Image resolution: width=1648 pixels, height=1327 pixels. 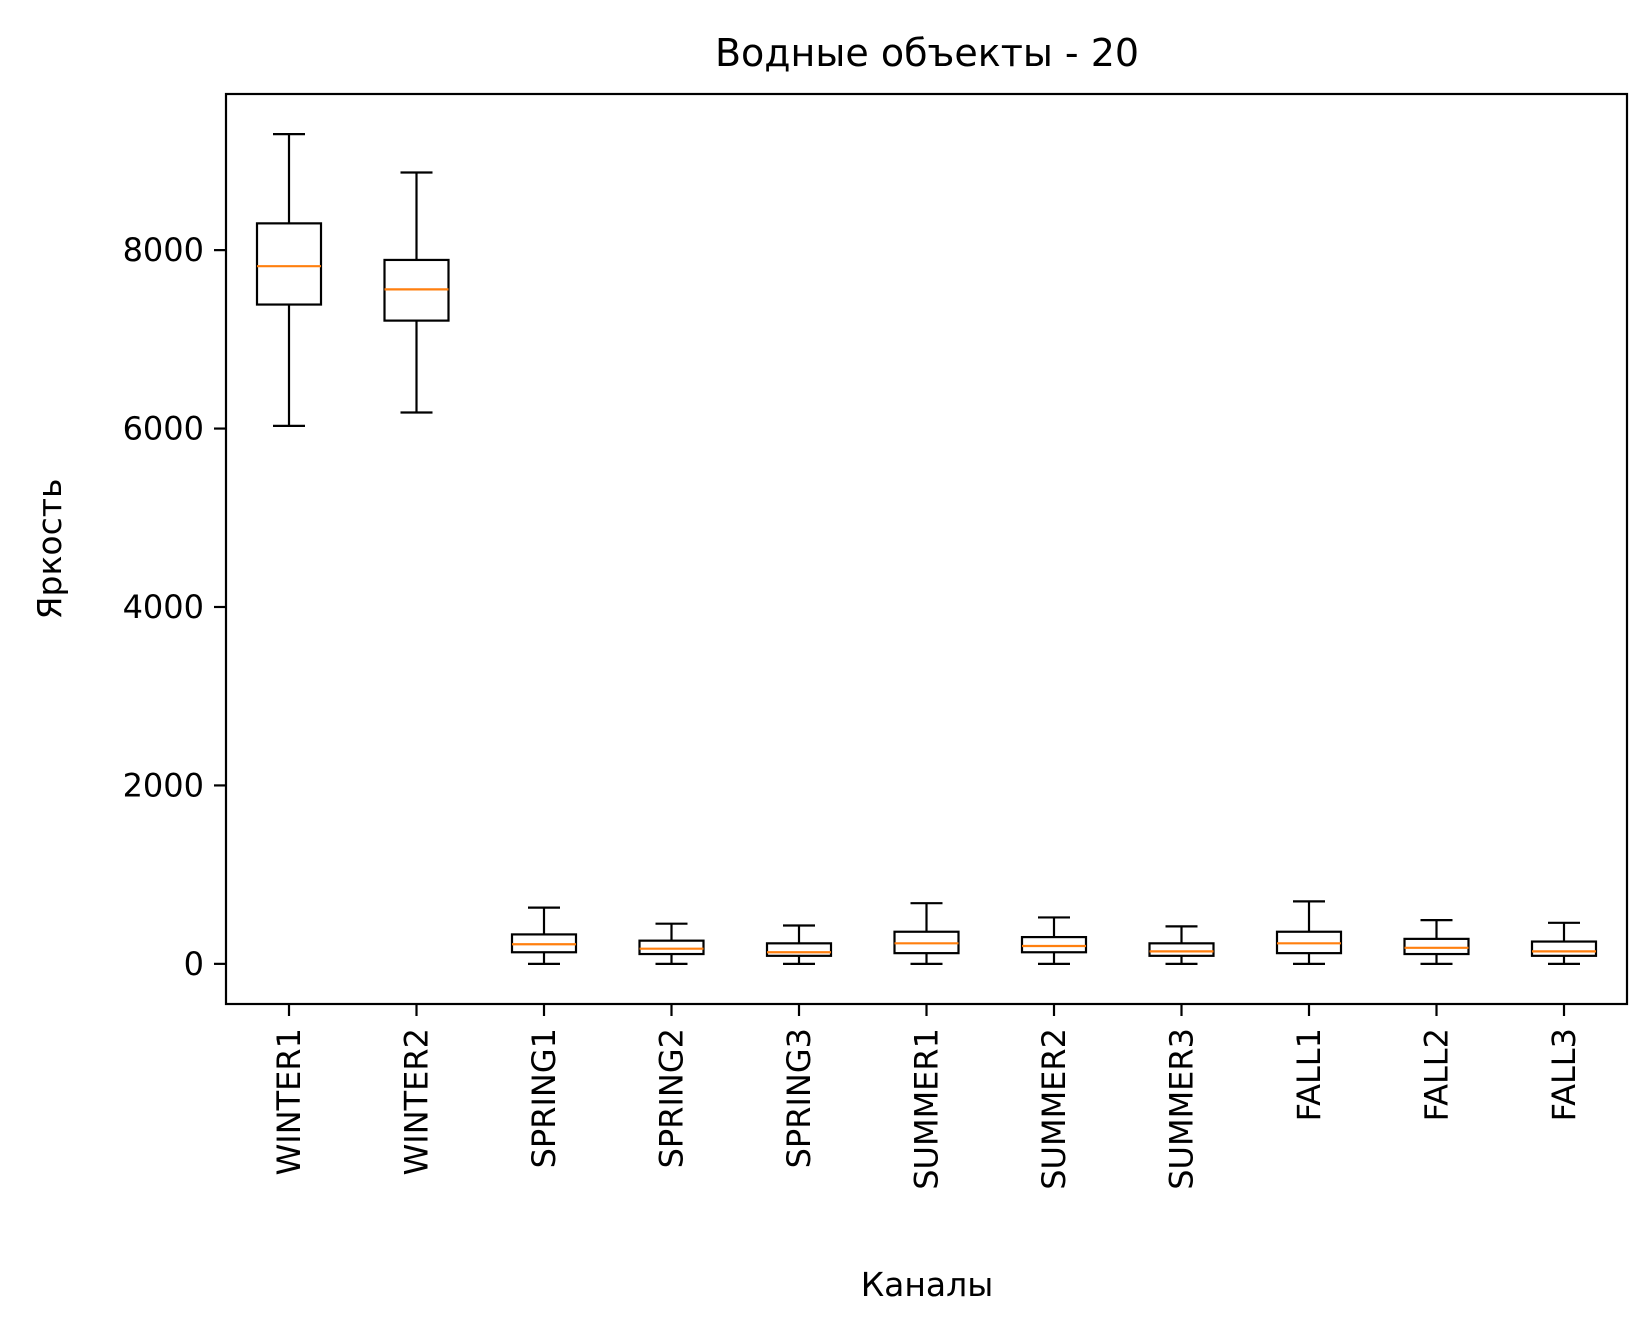 I want to click on x-tick-label: SPRING2, so click(x=672, y=1098).